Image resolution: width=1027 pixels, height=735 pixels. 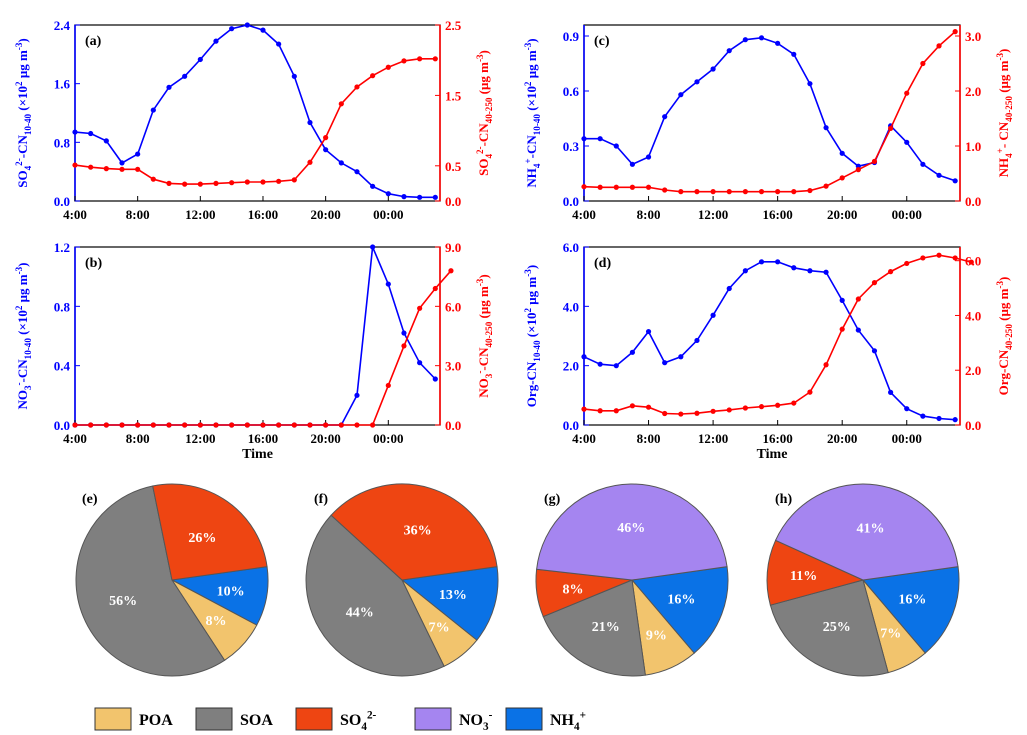 I want to click on label-segment: -CN, so click(x=22, y=147).